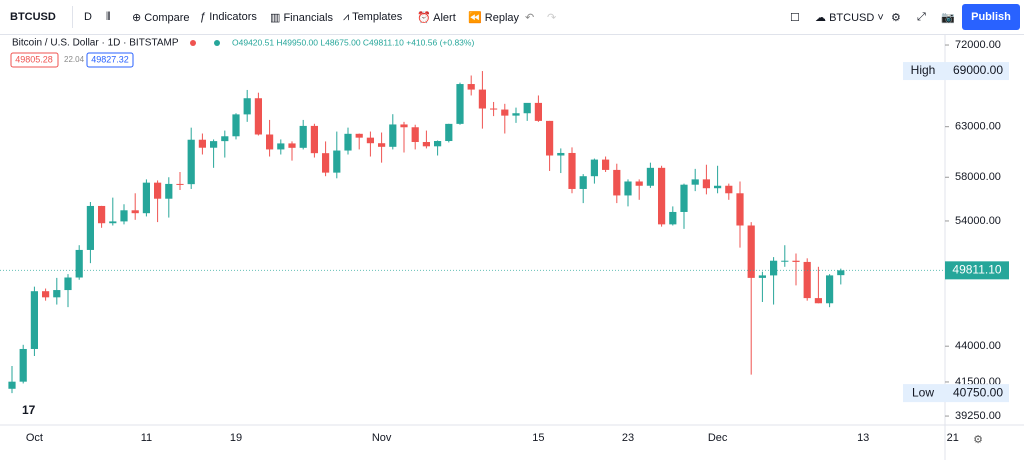 This screenshot has height=460, width=1024. What do you see at coordinates (373, 17) in the screenshot?
I see `templates: ⩘ Templates` at bounding box center [373, 17].